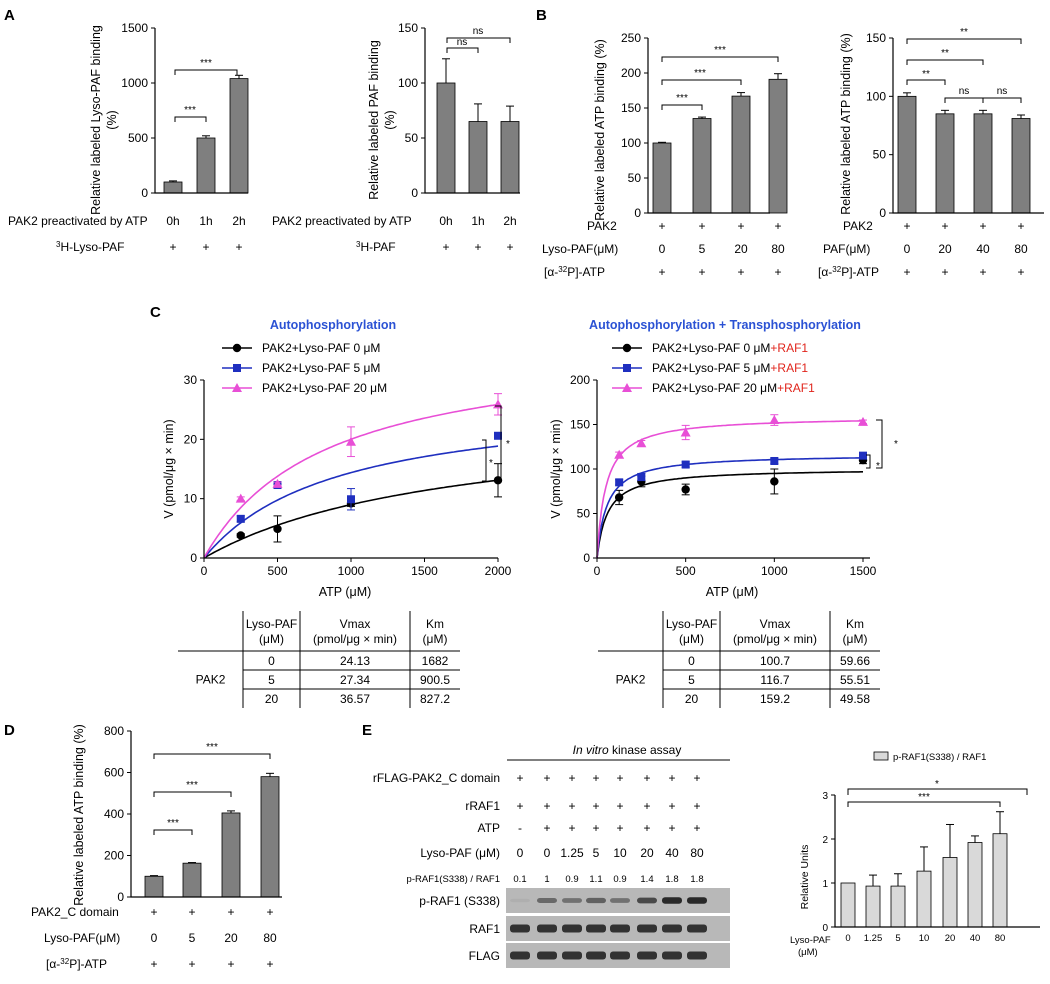  Describe the element at coordinates (879, 125) in the screenshot. I see `b-right-yticks: 0 50 100 150` at that location.